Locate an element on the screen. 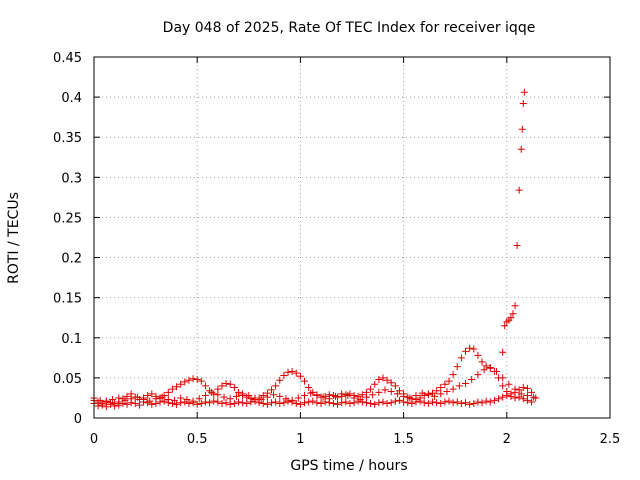  x-tick-label: 2.5 is located at coordinates (610, 439).